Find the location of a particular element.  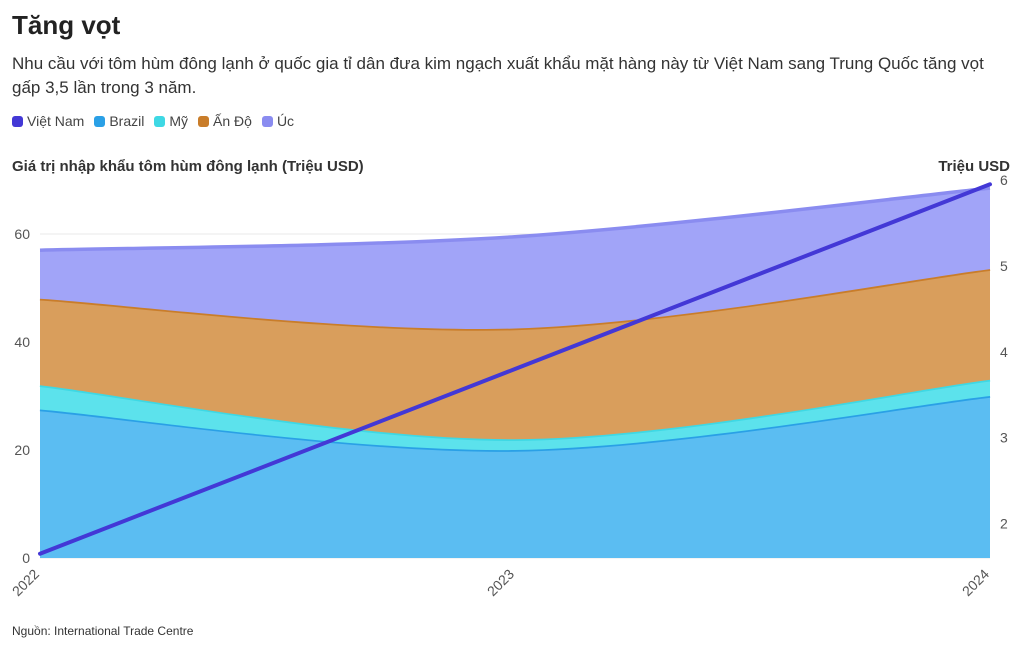

legend-item-australia: Úc is located at coordinates (278, 121).